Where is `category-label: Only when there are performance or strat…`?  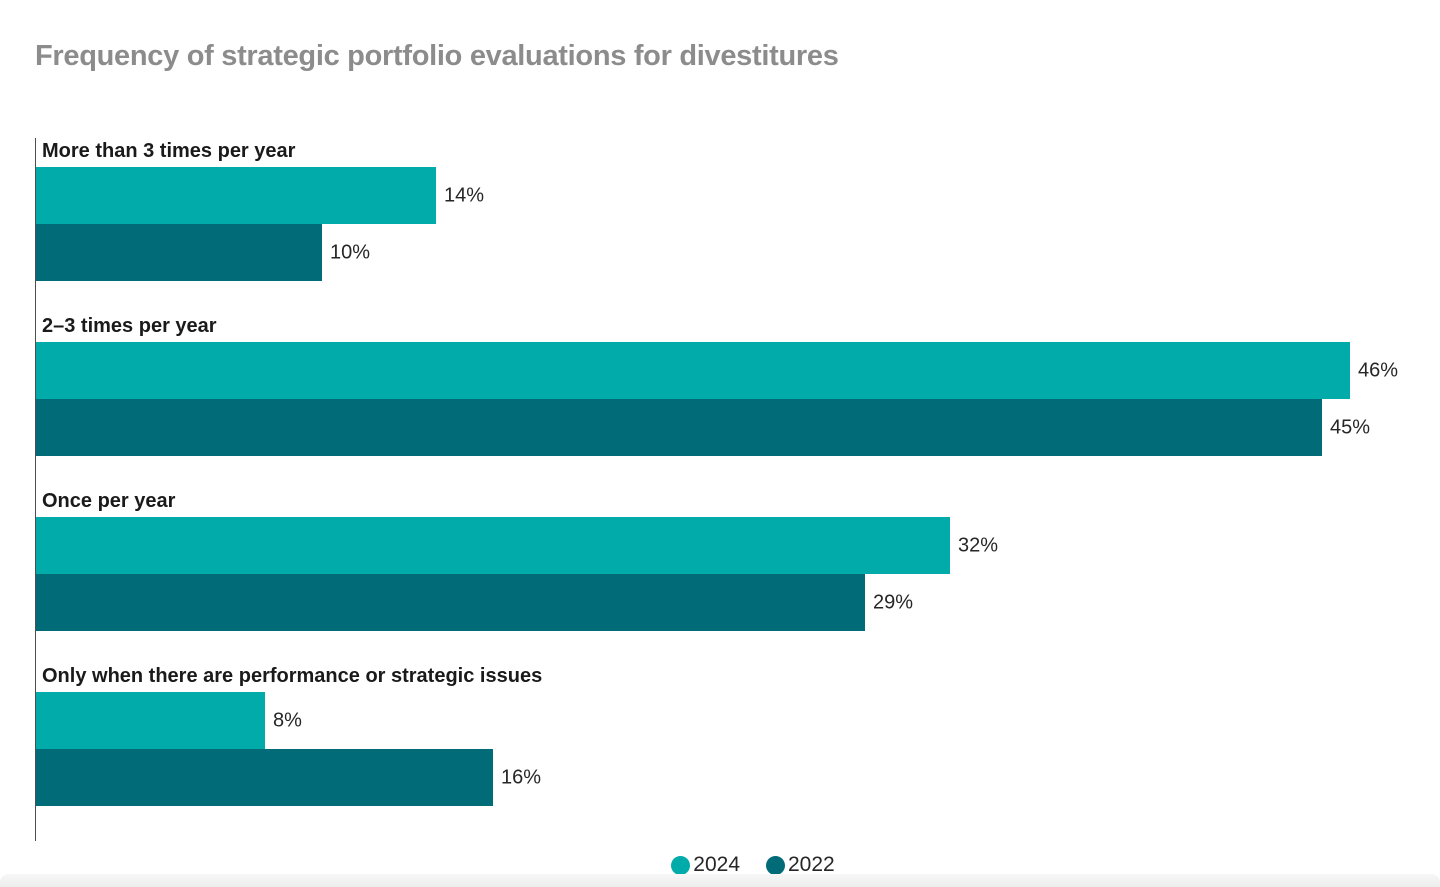
category-label: Only when there are performance or strat… is located at coordinates (292, 676).